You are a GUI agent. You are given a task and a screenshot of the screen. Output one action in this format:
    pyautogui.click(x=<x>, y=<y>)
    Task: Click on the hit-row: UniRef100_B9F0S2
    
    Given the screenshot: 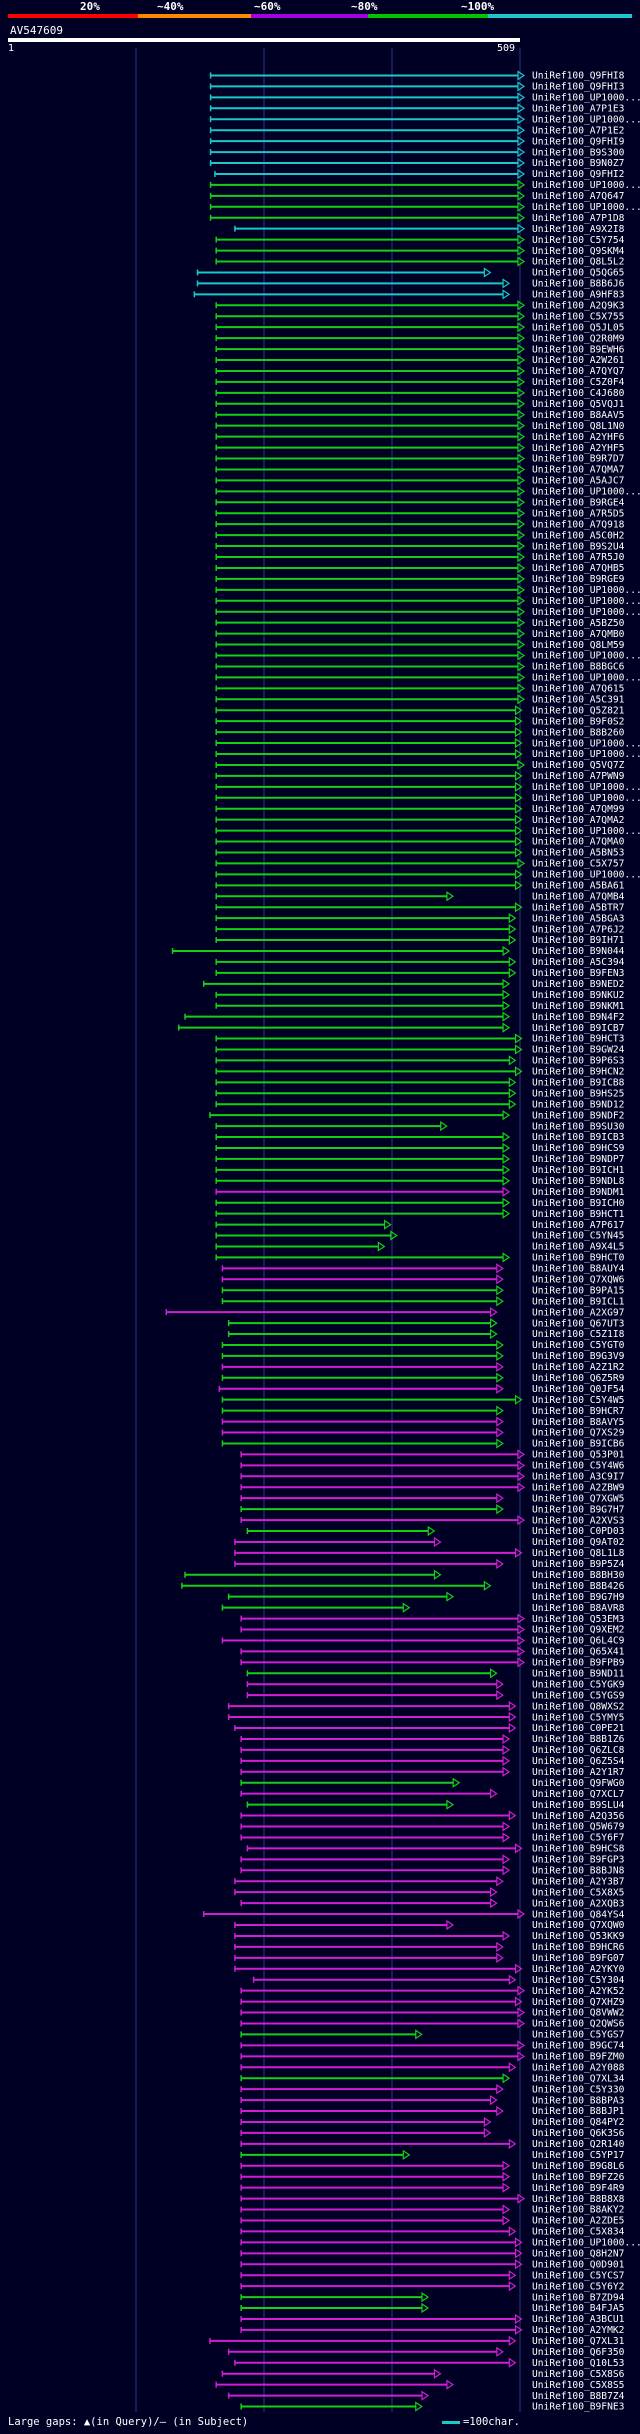 What is the action you would take?
    pyautogui.click(x=419, y=721)
    